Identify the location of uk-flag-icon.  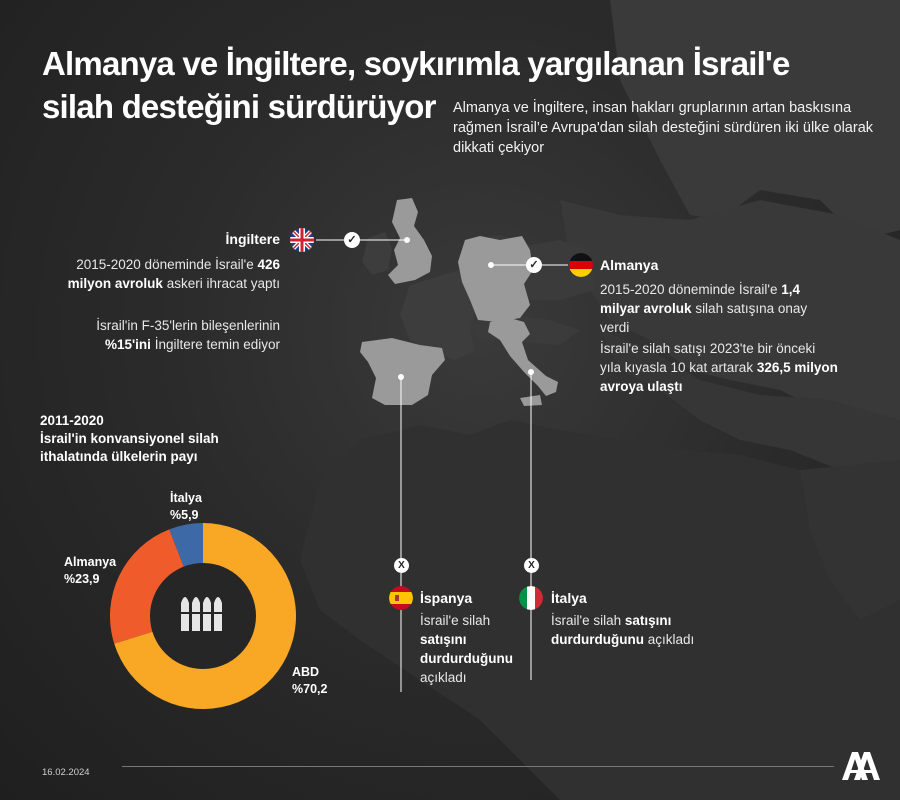
(302, 240).